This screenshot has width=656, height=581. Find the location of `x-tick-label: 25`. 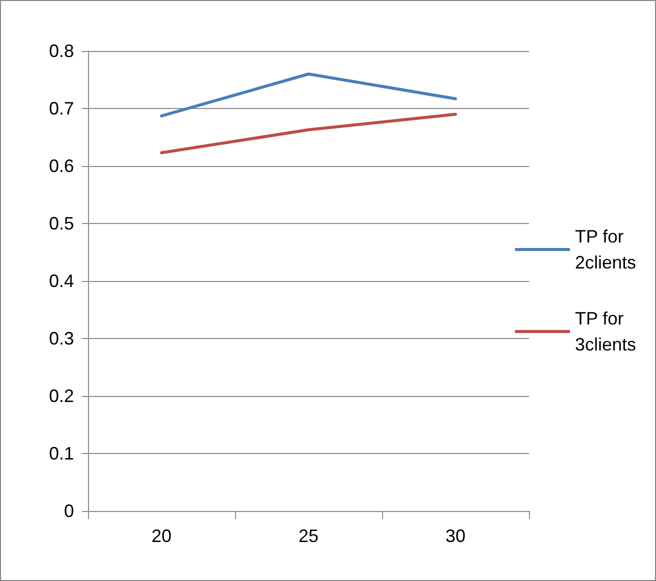

x-tick-label: 25 is located at coordinates (308, 536).